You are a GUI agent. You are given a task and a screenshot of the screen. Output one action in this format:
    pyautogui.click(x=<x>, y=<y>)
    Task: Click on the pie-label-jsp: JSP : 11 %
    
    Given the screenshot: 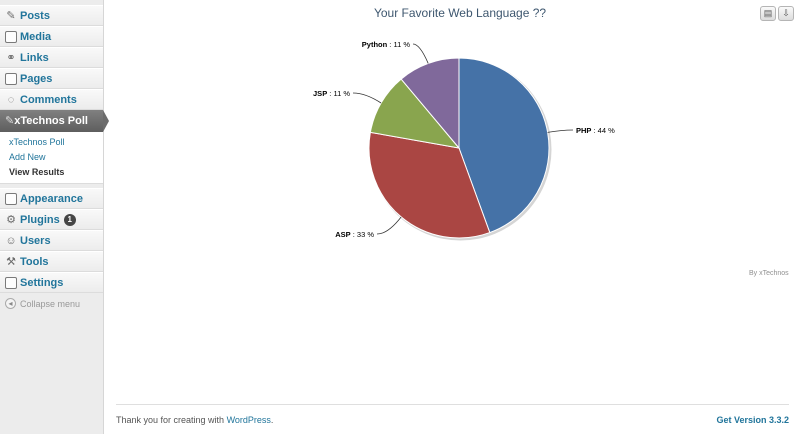 What is the action you would take?
    pyautogui.click(x=331, y=93)
    